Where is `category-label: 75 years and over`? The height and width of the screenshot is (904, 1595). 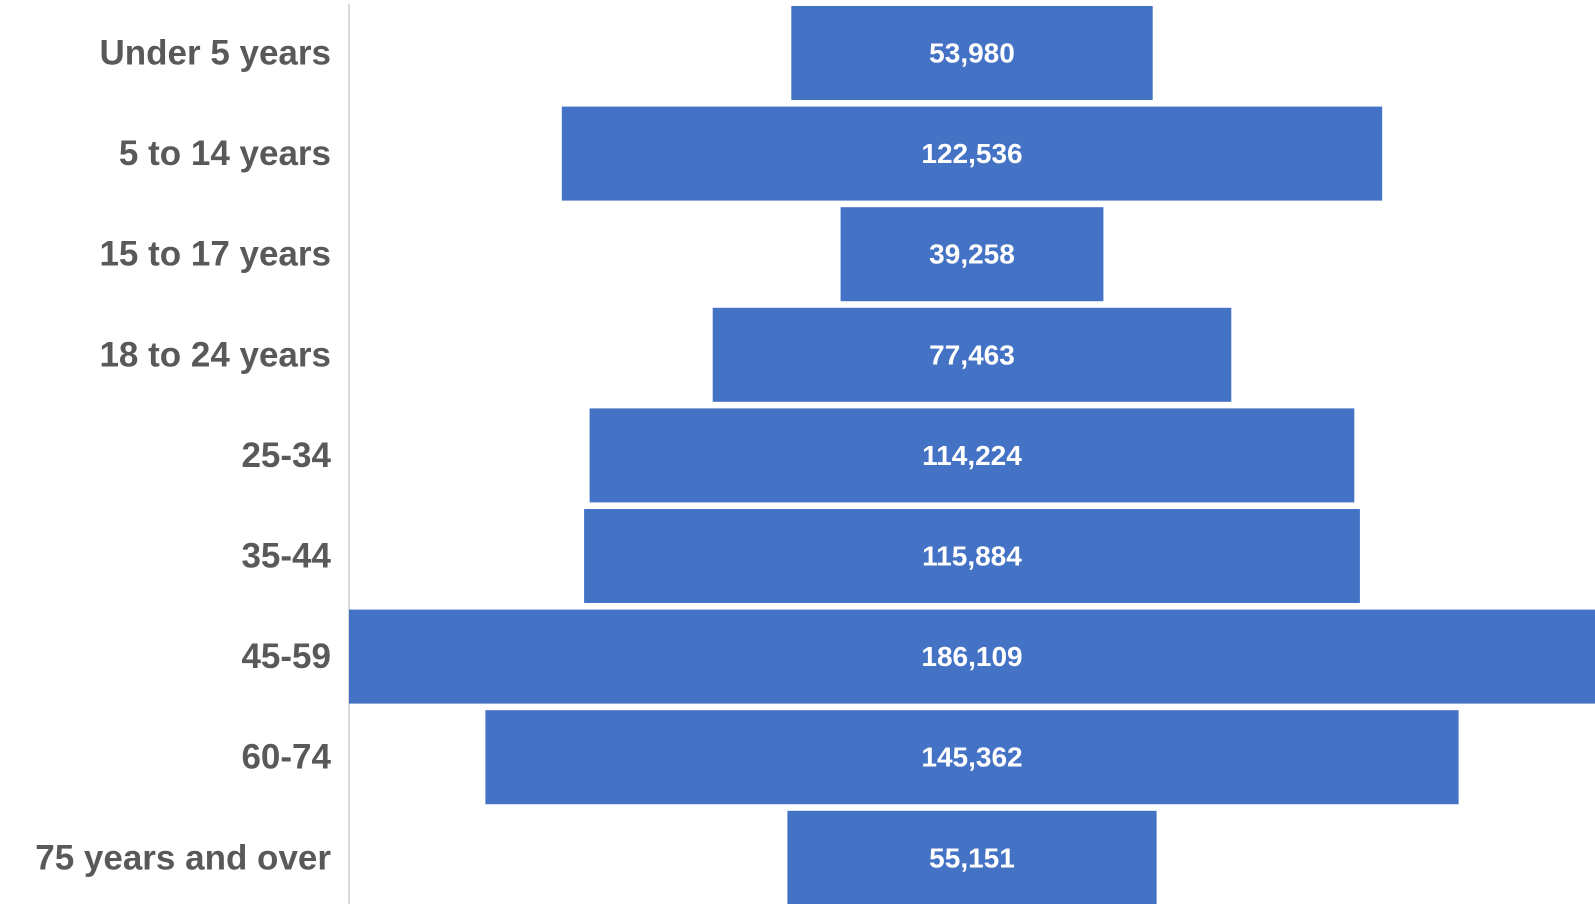 category-label: 75 years and over is located at coordinates (183, 857).